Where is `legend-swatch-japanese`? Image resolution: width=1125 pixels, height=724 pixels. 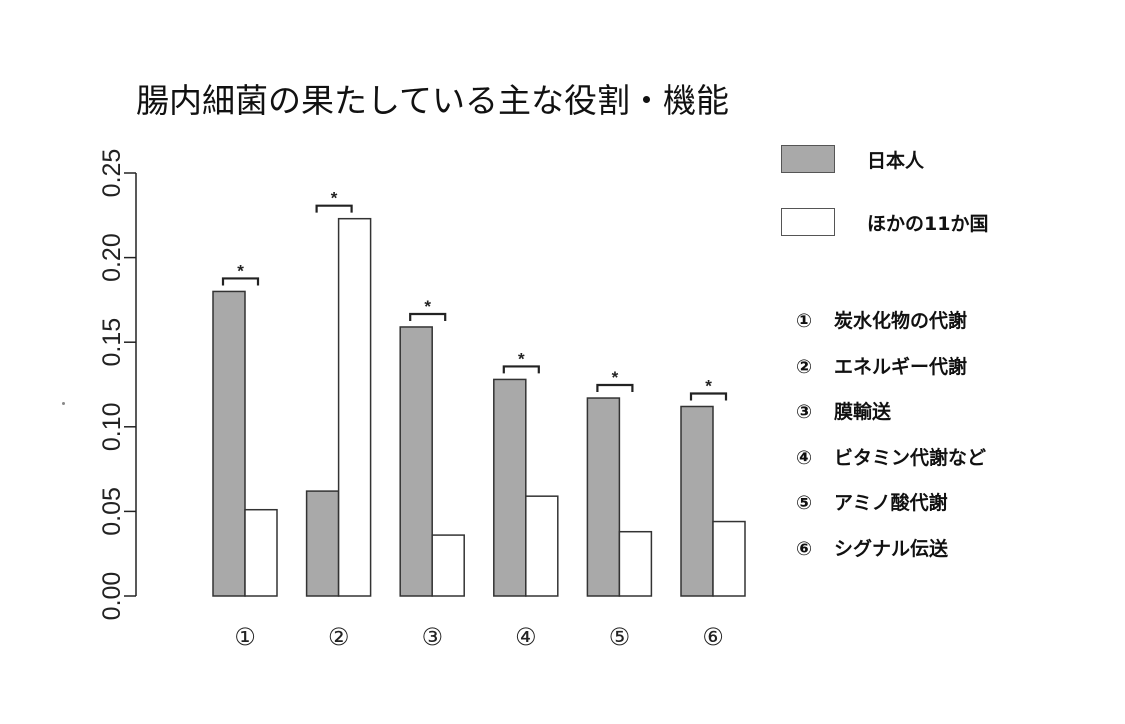
legend-swatch-japanese is located at coordinates (808, 159).